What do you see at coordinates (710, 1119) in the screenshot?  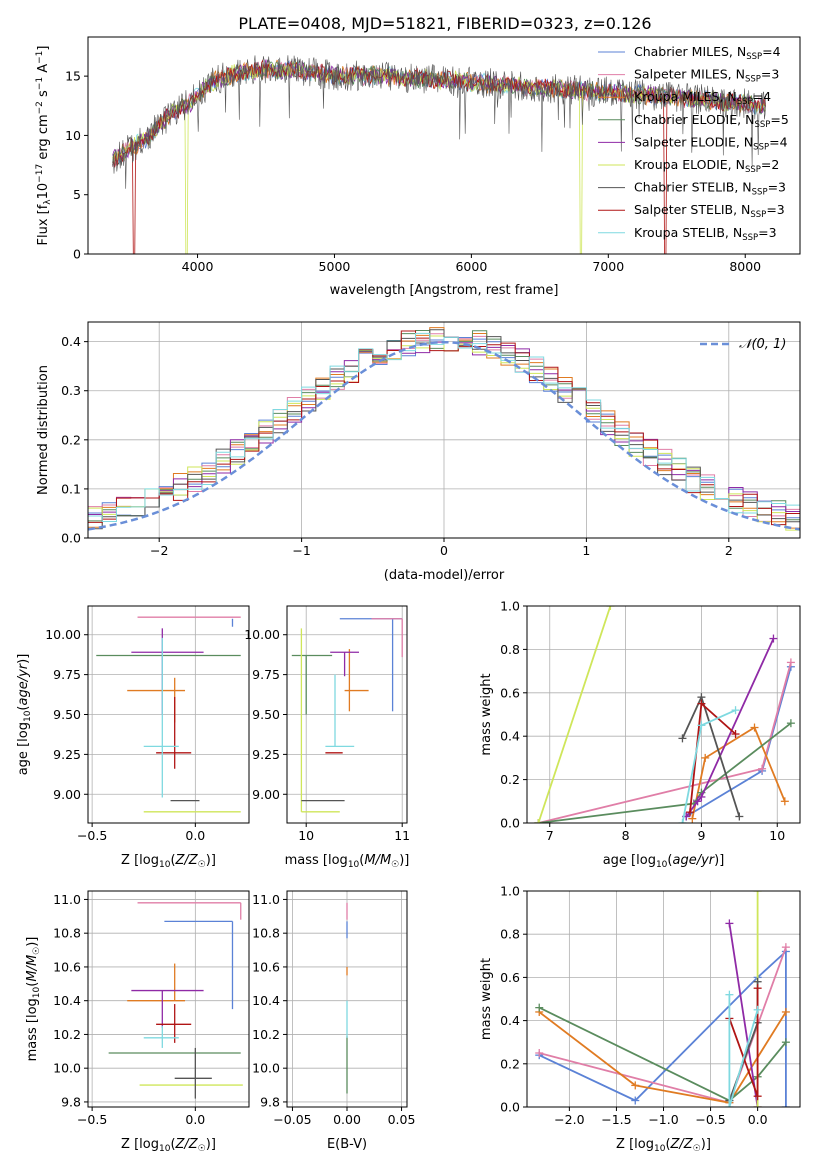 I see `x-tick-label: −0.5` at bounding box center [710, 1119].